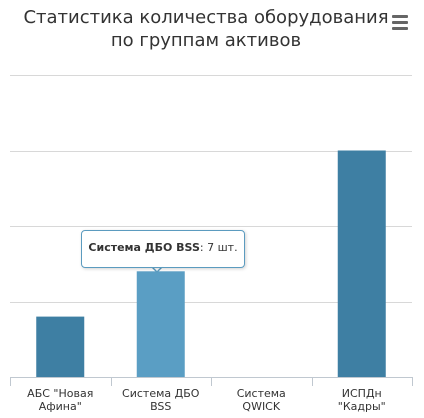 The image size is (424, 418). I want to click on x-axis-tick-label: Система ДБО BSS, so click(161, 400).